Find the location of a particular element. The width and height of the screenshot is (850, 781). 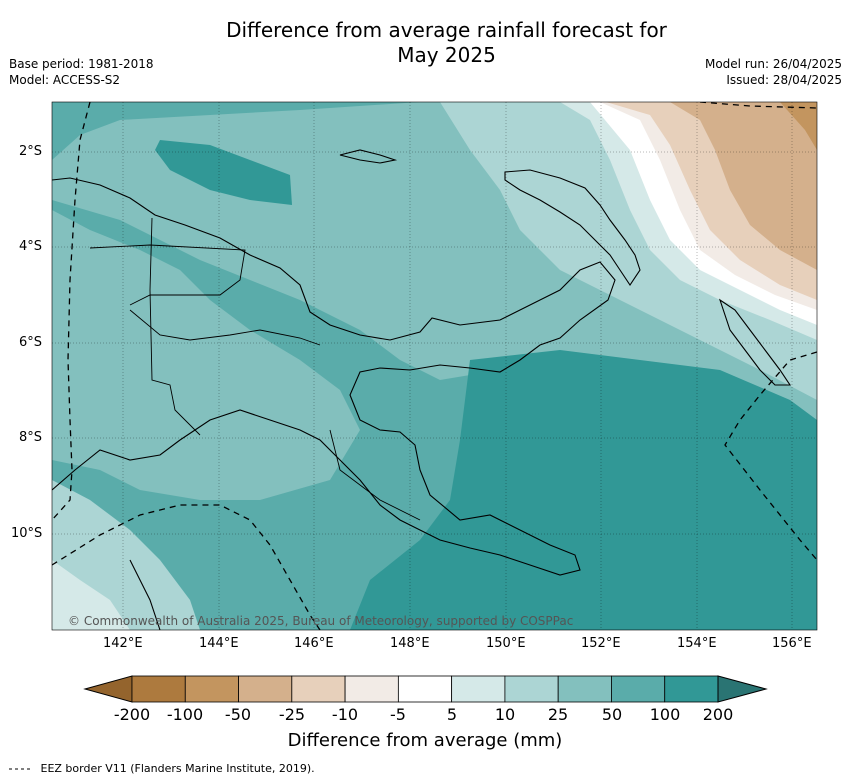

lon-tick: 144°E is located at coordinates (219, 643).